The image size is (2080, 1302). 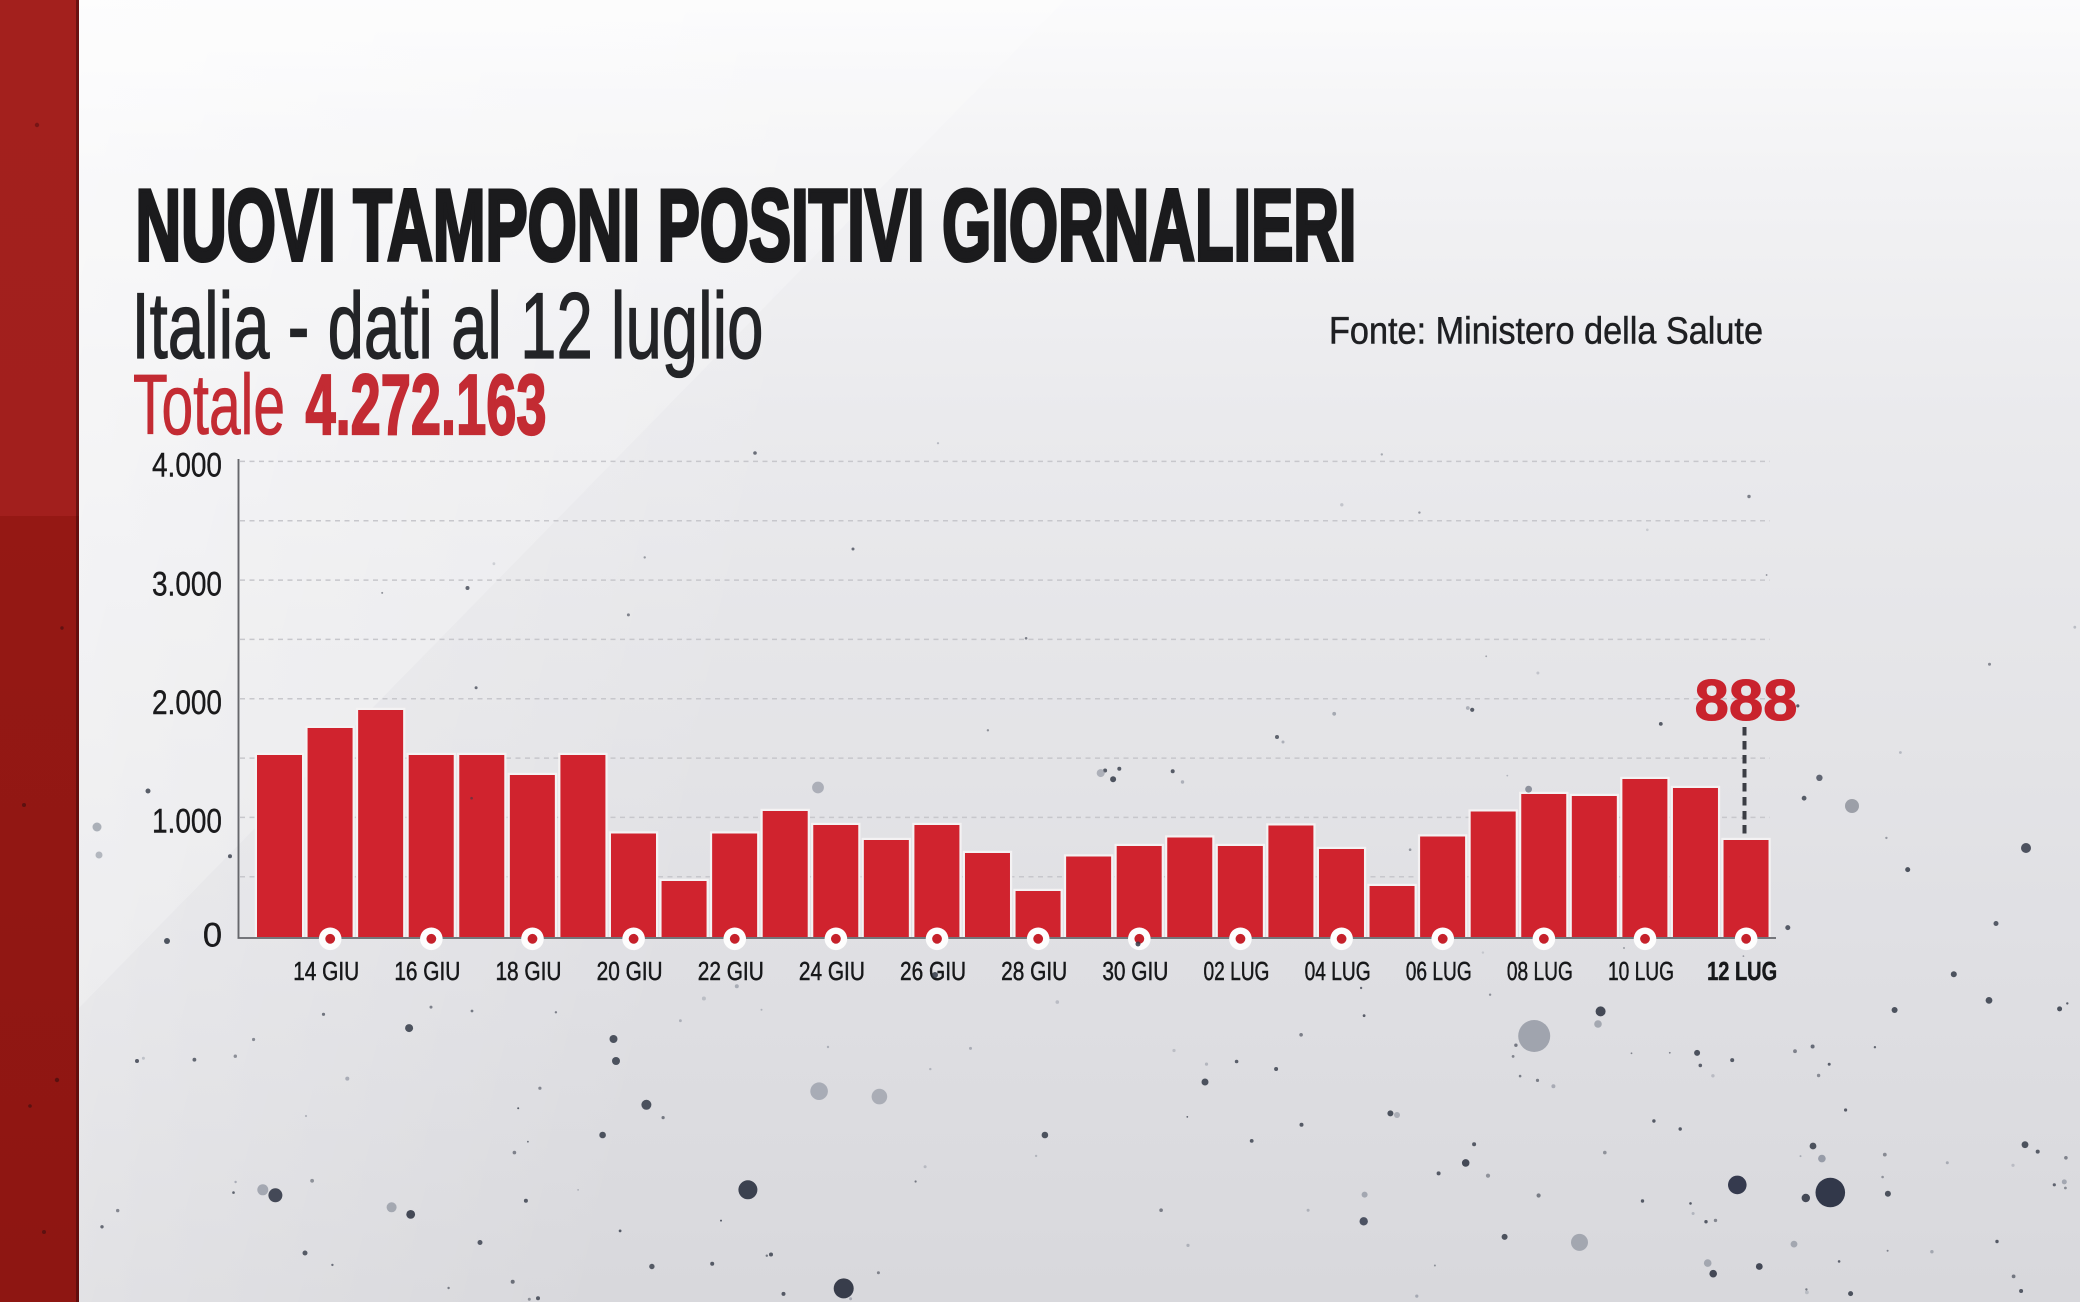 I want to click on svg-text: 08 LUG, so click(x=1540, y=971).